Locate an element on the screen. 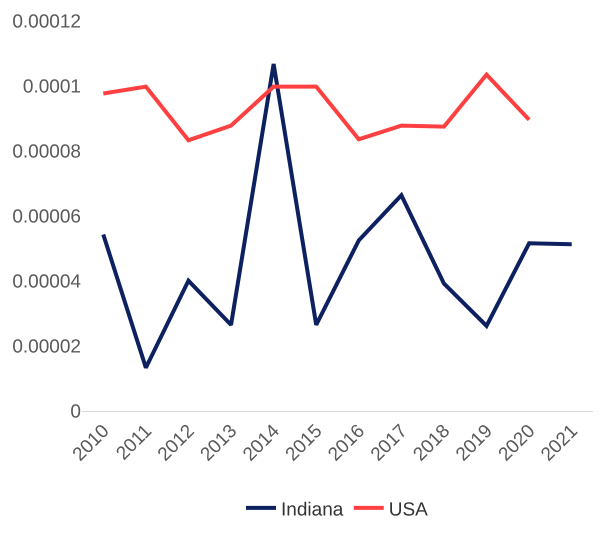 The height and width of the screenshot is (539, 608). line-series is located at coordinates (316, 107).